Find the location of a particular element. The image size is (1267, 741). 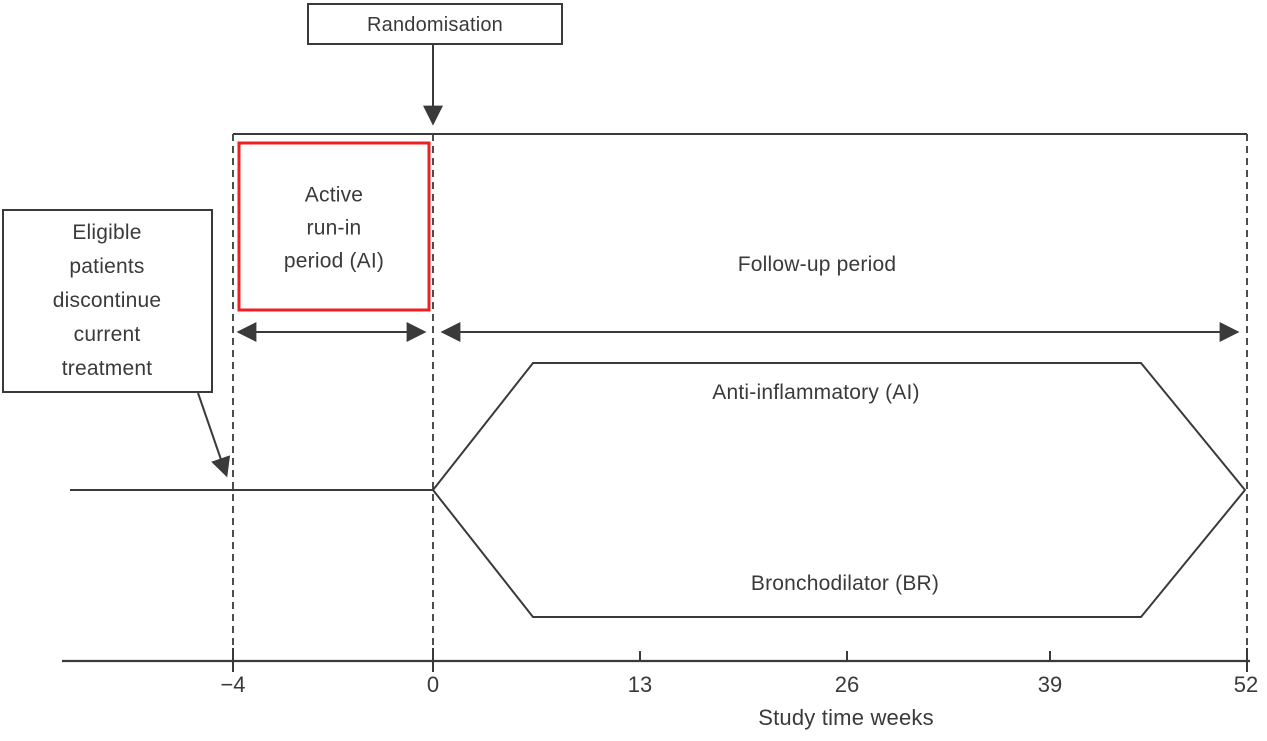

randomisation-box is located at coordinates (435, 24).